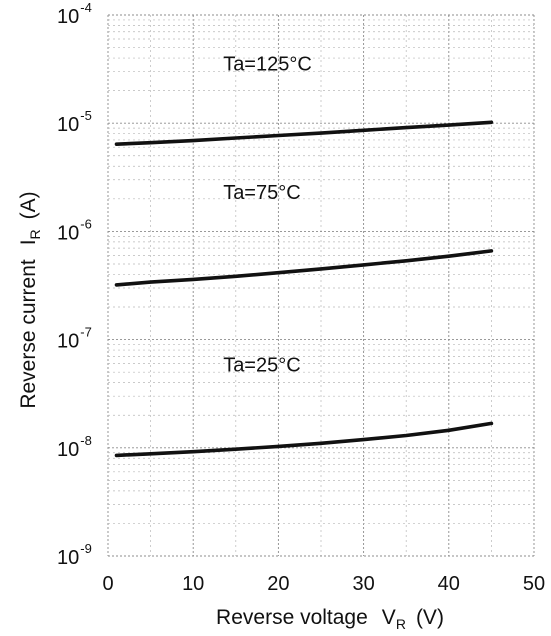  Describe the element at coordinates (74, 447) in the screenshot. I see `y-tick-label: 10⁻⁸` at that location.